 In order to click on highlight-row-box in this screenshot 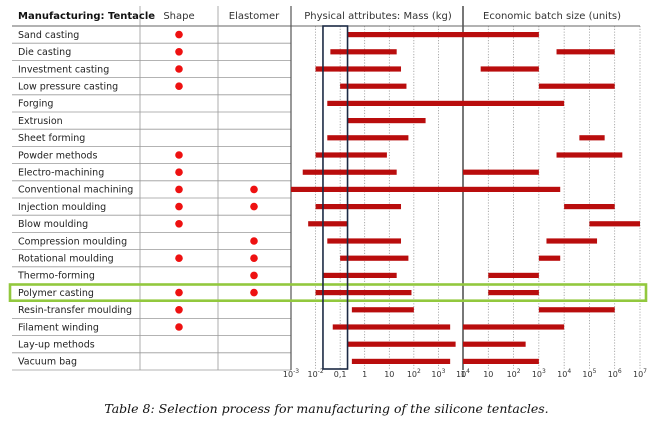, I will do `click(328, 293)`.